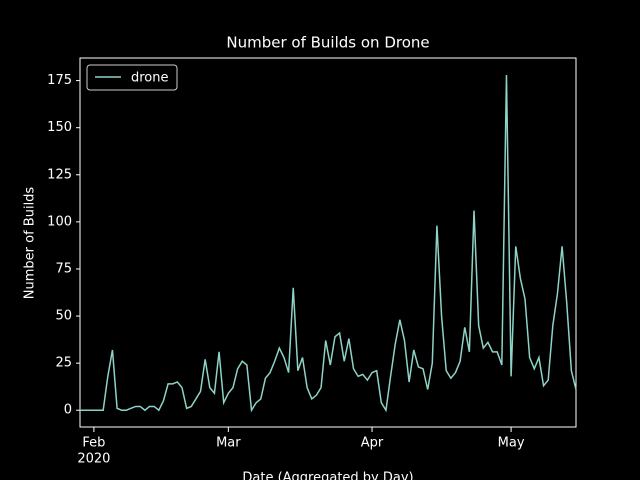  What do you see at coordinates (511, 443) in the screenshot?
I see `x-tick-label: May` at bounding box center [511, 443].